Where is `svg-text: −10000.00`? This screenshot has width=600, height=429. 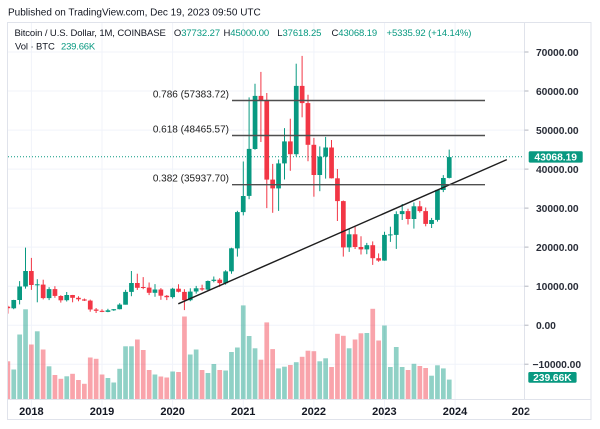
svg-text: −10000.00 is located at coordinates (557, 365).